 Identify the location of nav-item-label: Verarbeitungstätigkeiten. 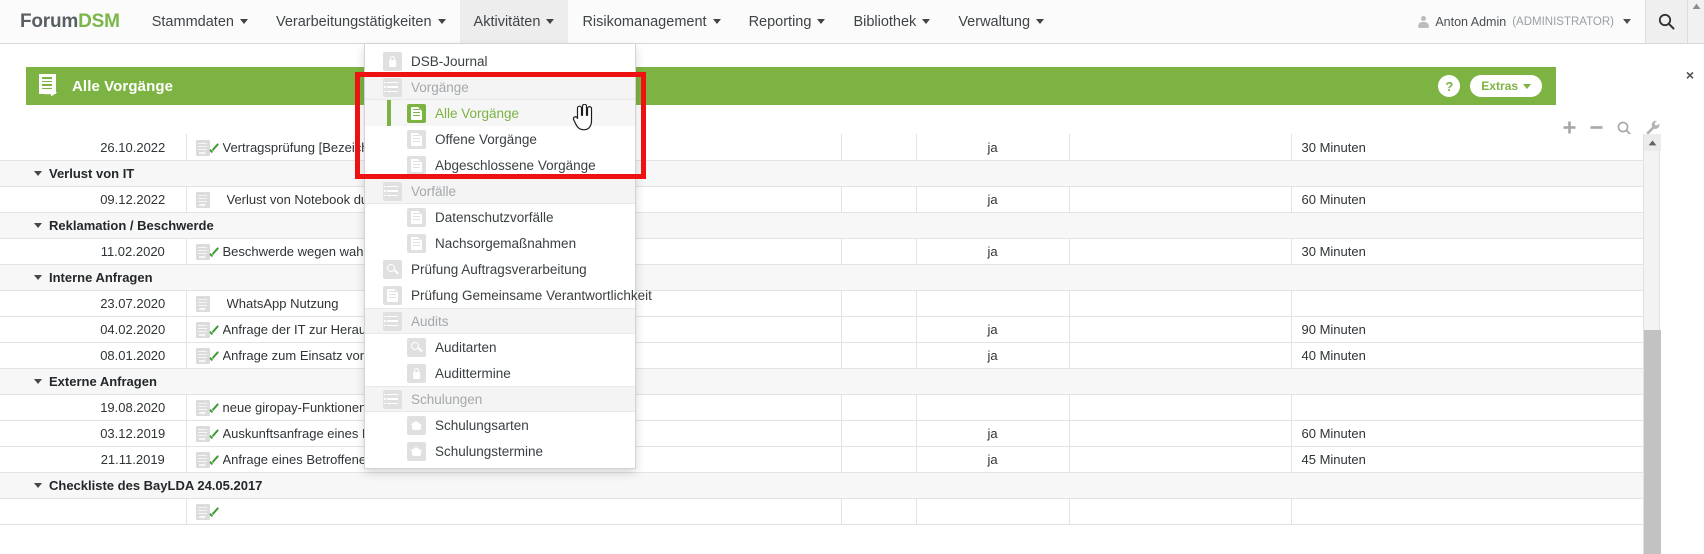
(353, 21).